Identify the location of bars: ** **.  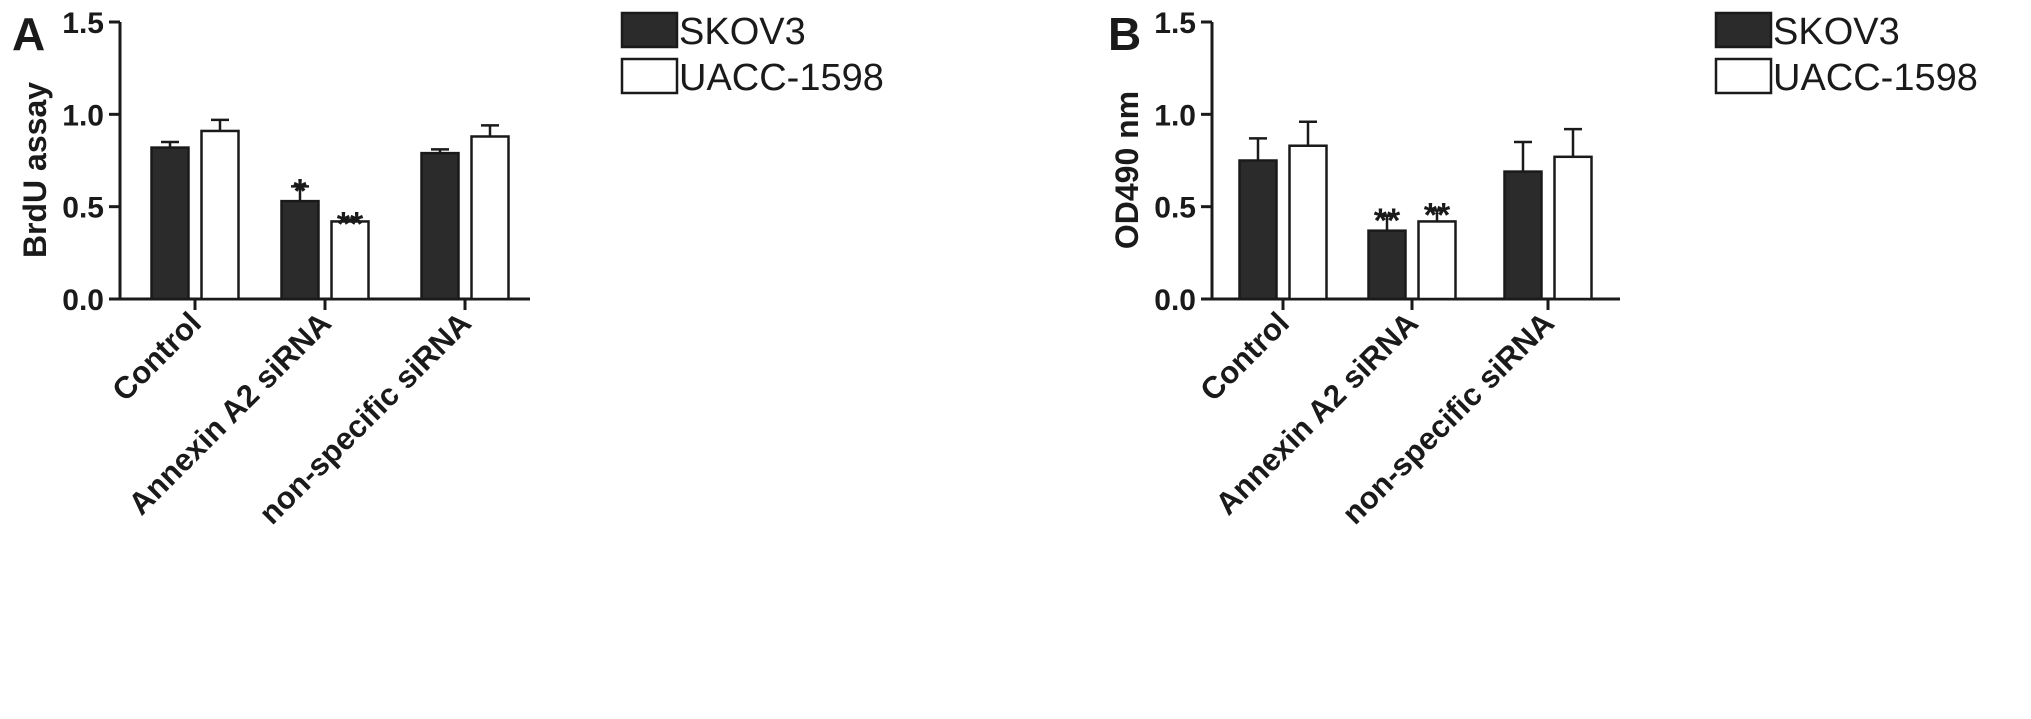
(1415, 210).